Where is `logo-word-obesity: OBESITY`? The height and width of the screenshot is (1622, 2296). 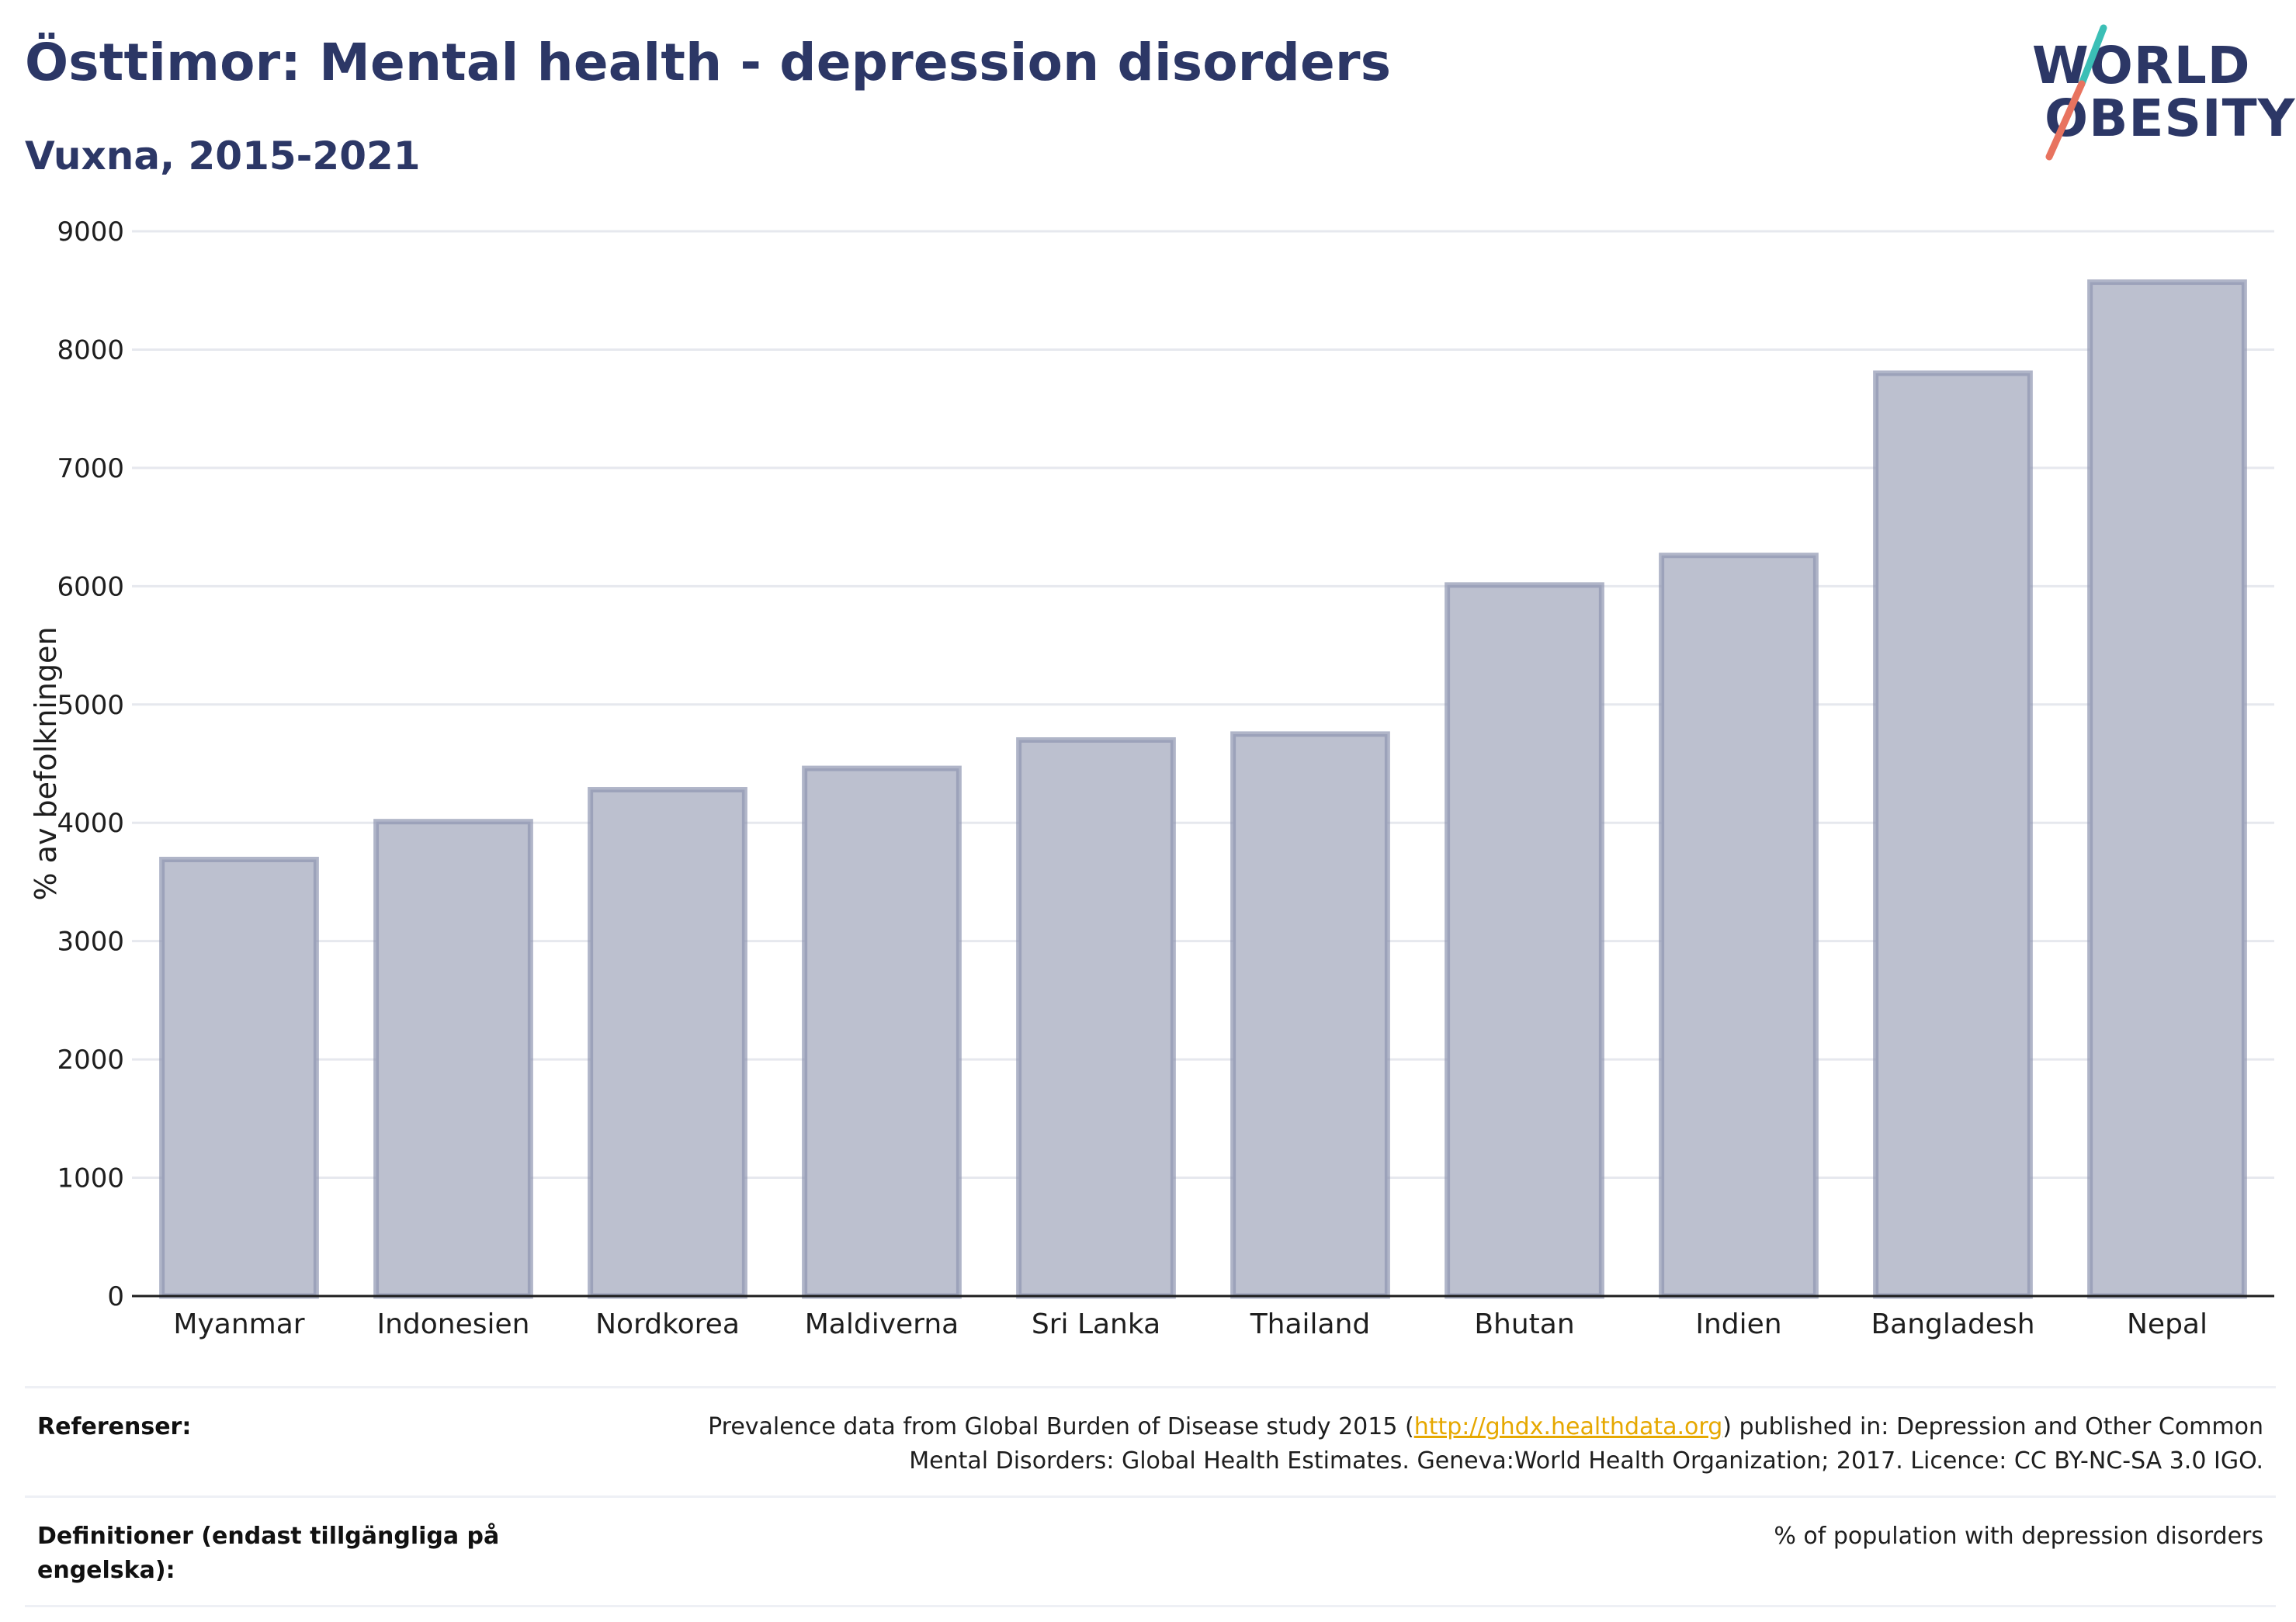 logo-word-obesity: OBESITY is located at coordinates (2170, 118).